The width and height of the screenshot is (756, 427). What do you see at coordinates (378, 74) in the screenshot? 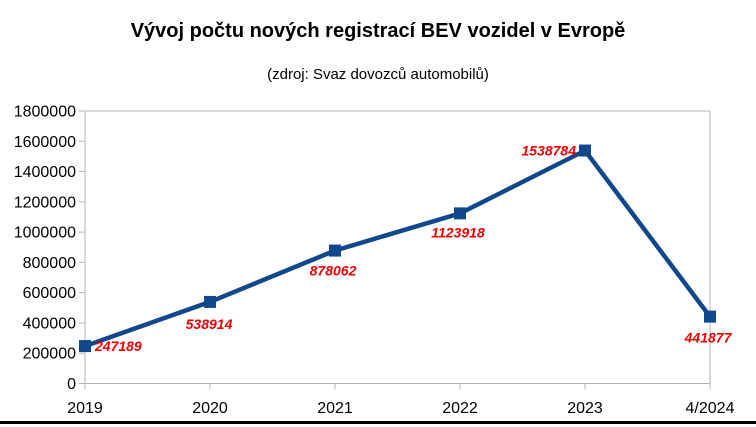
I see `chart-subtitle: (zdroj: Svaz dovozců automobilů)` at bounding box center [378, 74].